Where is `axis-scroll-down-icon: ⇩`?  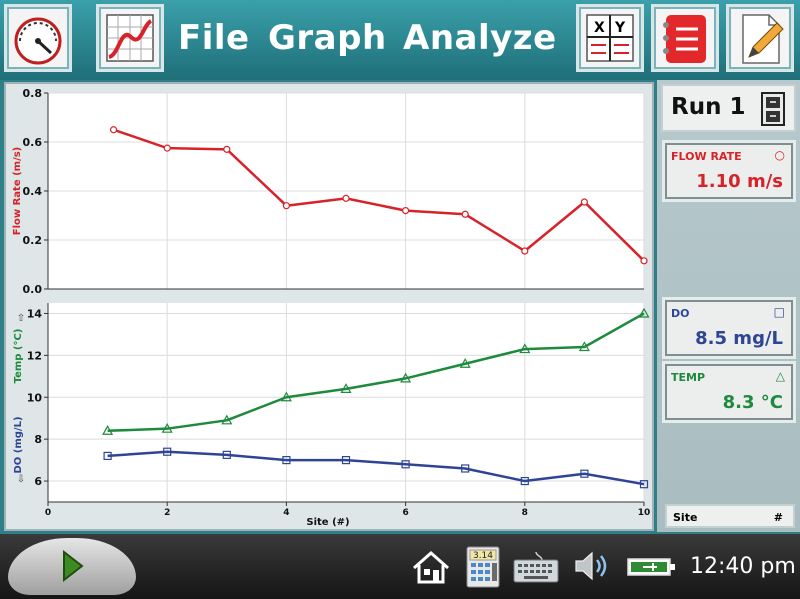 axis-scroll-down-icon: ⇩ is located at coordinates (21, 479).